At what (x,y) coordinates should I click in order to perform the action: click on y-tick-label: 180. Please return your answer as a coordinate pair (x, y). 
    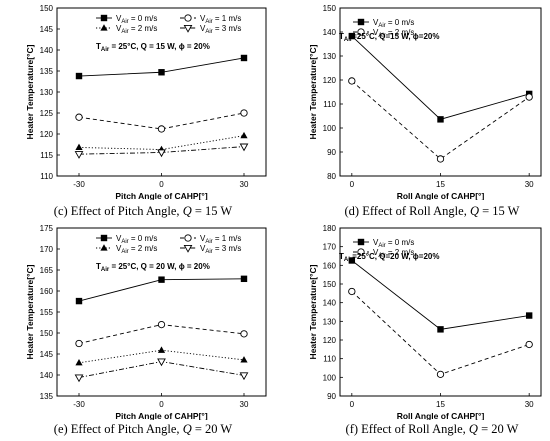
    Looking at the image, I should click on (330, 228).